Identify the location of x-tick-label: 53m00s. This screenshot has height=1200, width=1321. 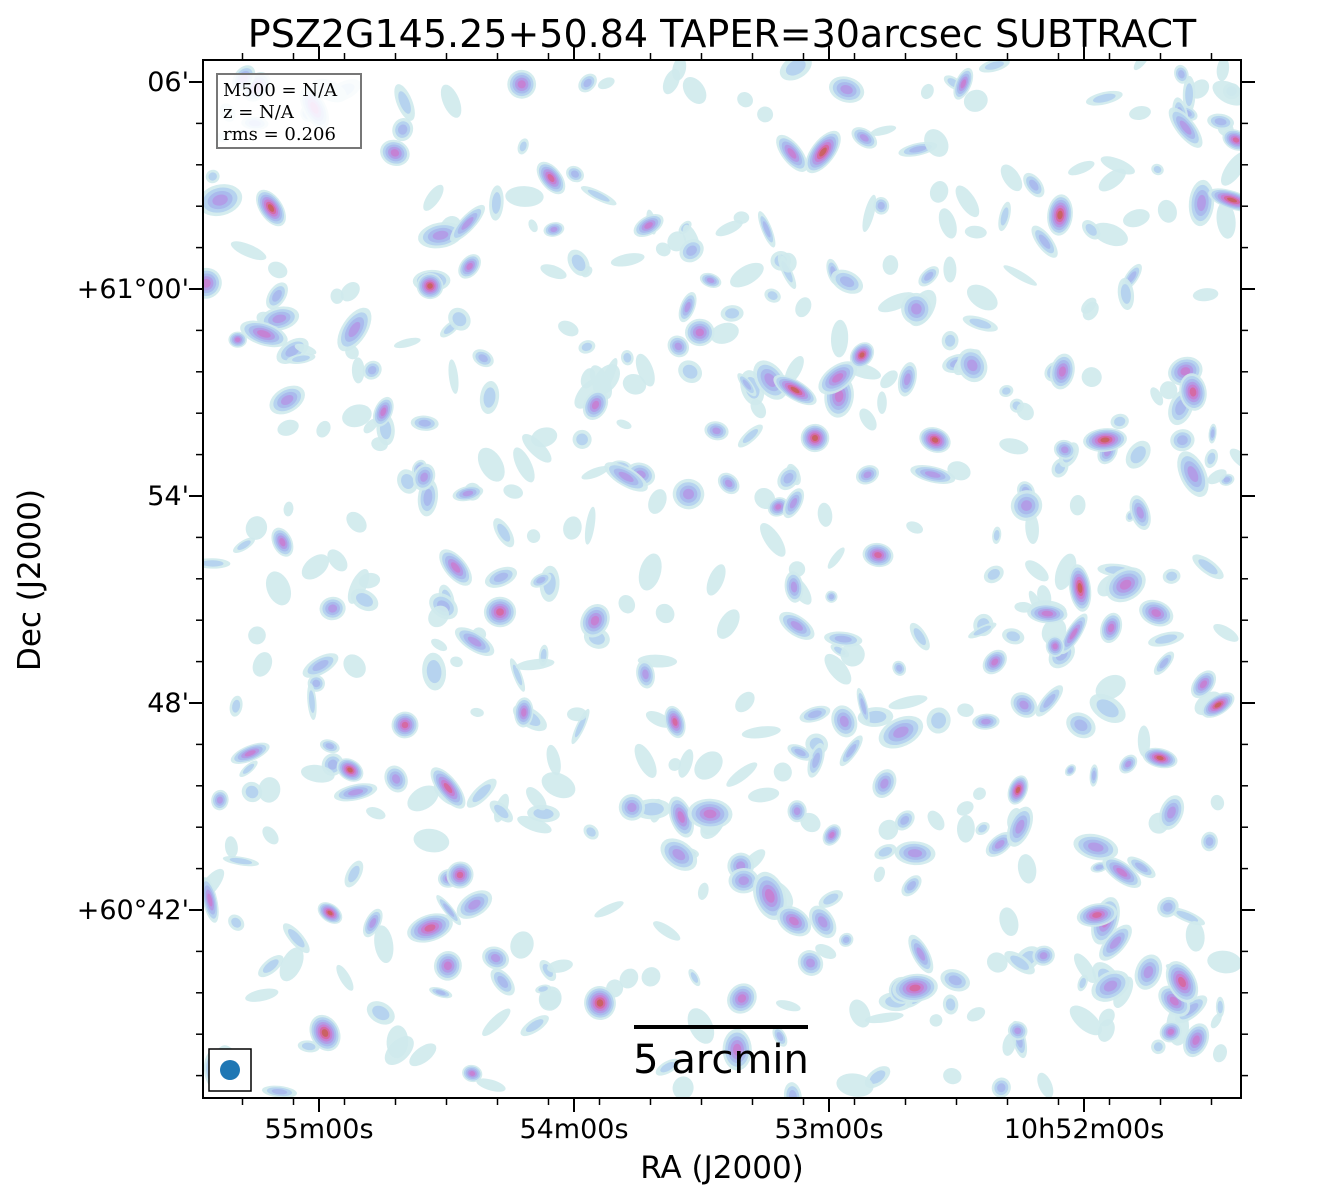
(828, 1129).